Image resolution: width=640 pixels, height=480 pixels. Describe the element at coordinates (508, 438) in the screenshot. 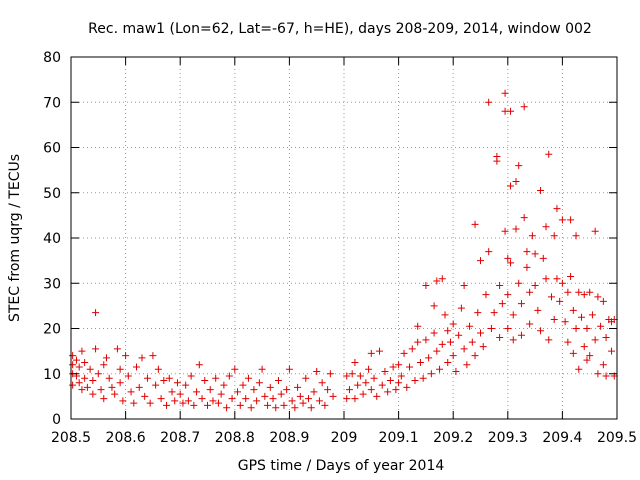

I see `x-tick-label: 209.3` at that location.